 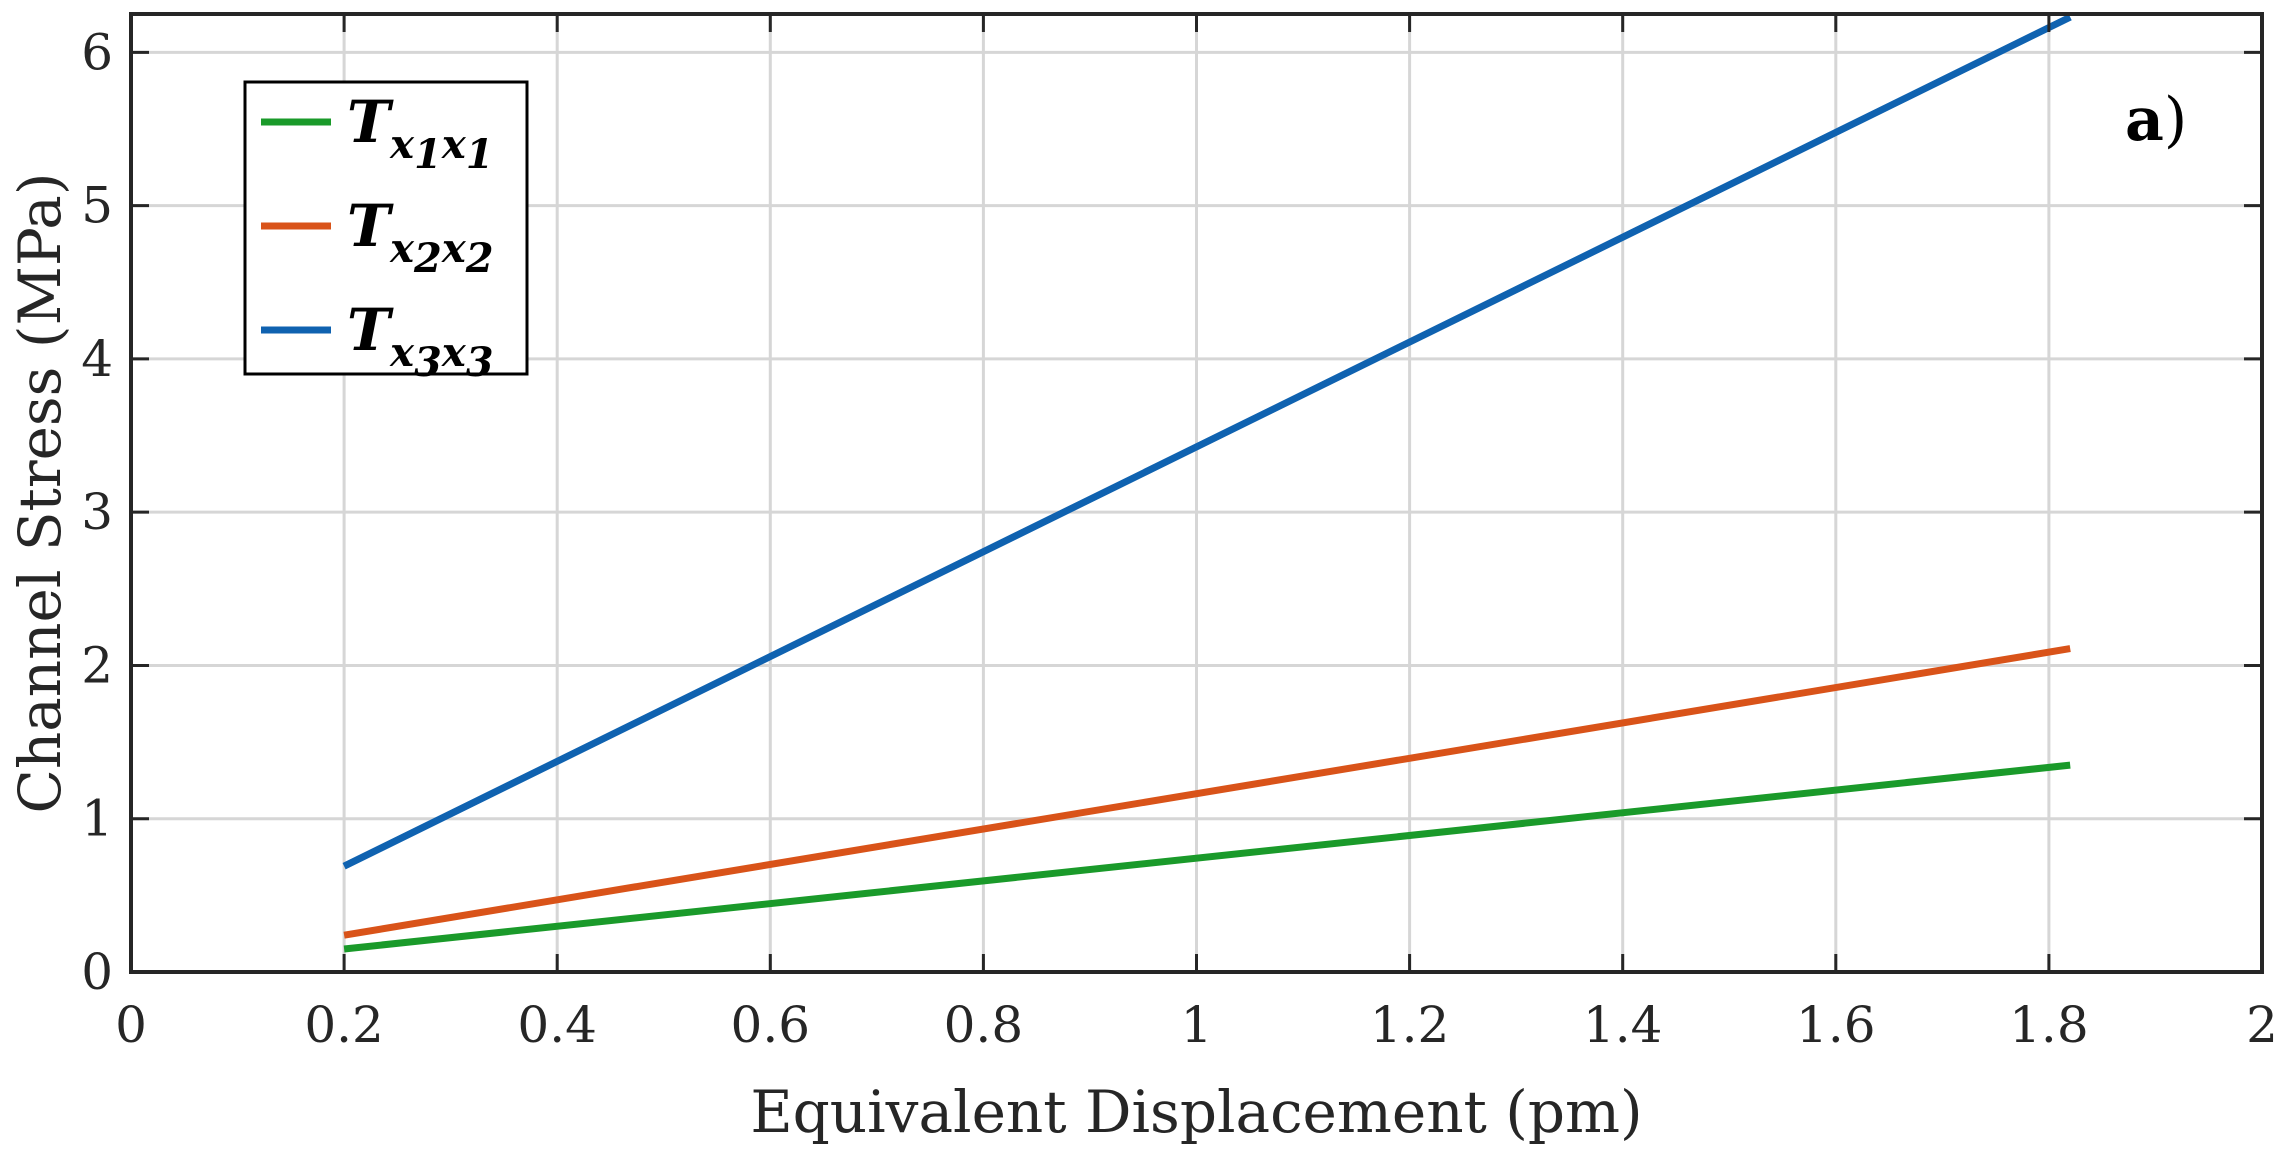 I want to click on y-tick-label: 3, so click(x=97, y=512).